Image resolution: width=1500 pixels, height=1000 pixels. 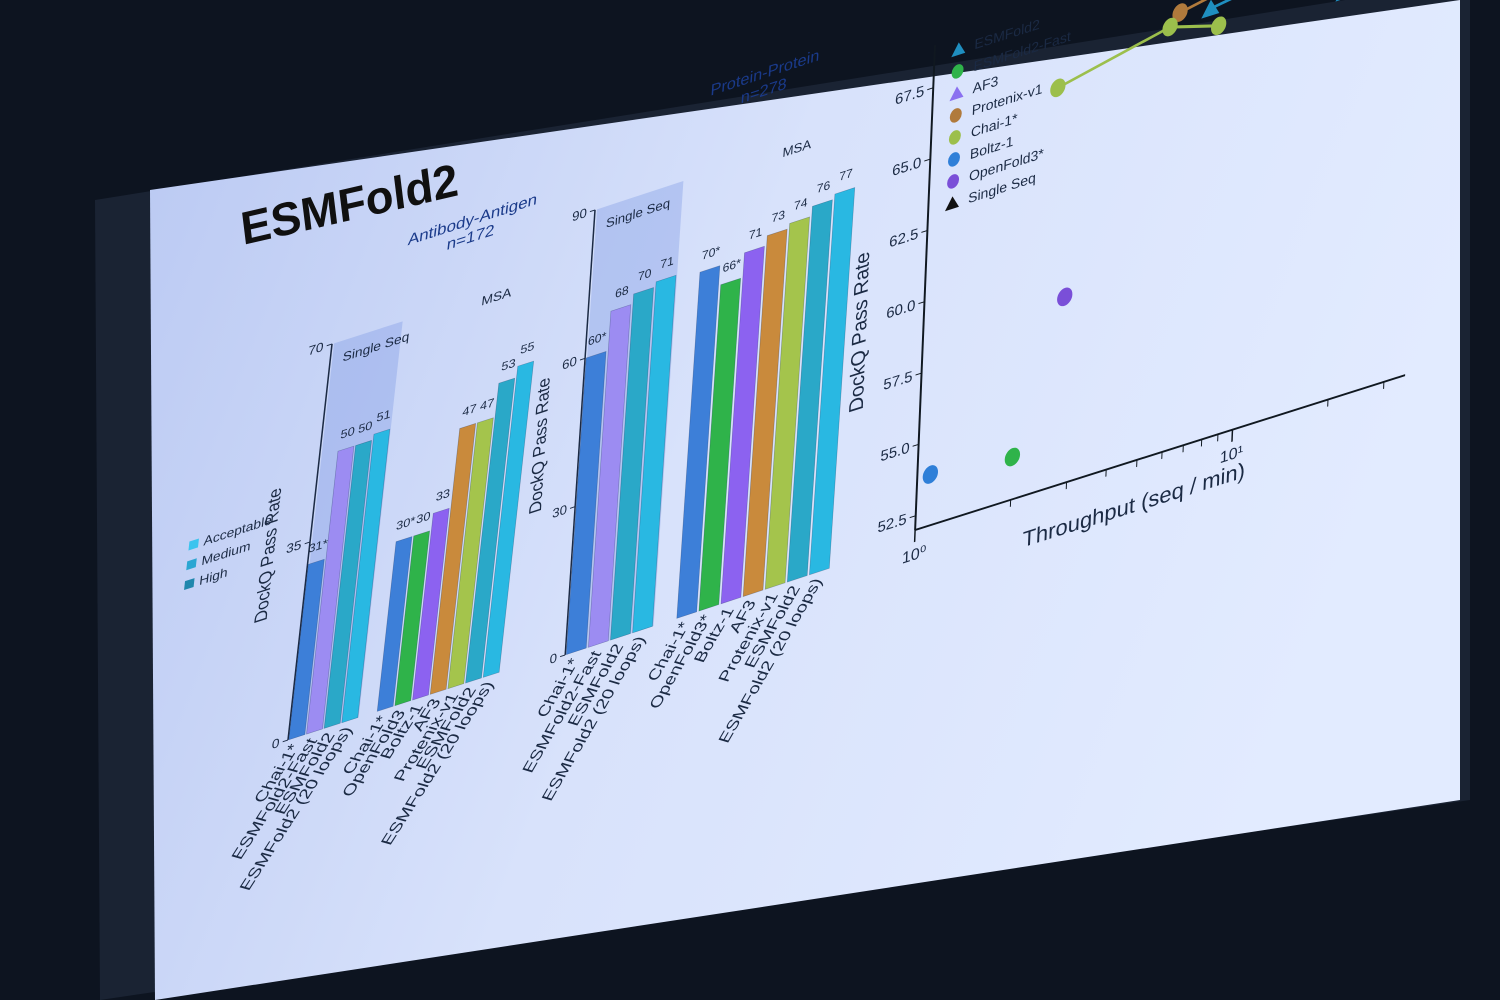 I want to click on value-label: 51, so click(x=384, y=416).